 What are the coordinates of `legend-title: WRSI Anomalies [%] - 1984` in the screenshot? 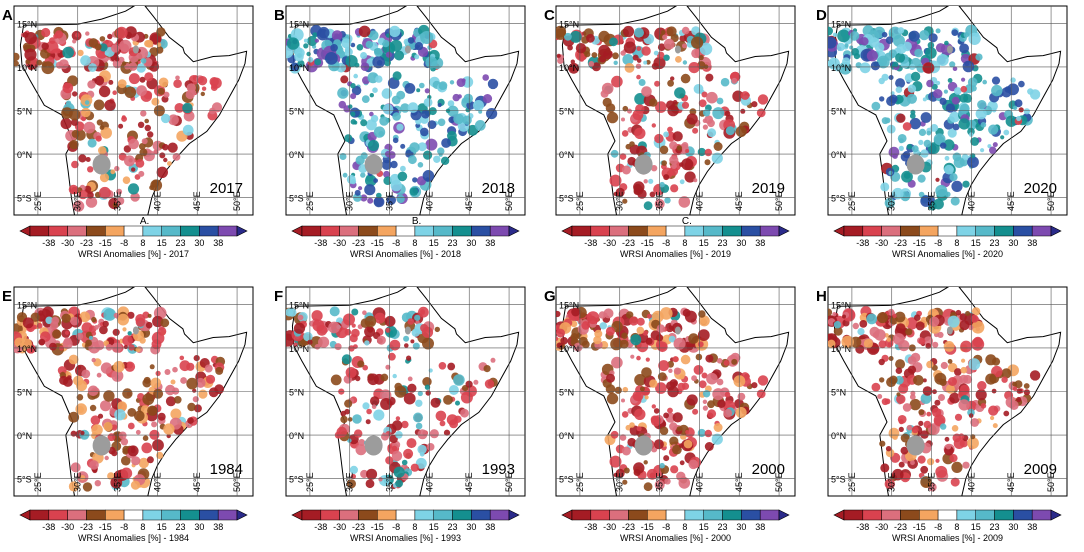 It's located at (133, 538).